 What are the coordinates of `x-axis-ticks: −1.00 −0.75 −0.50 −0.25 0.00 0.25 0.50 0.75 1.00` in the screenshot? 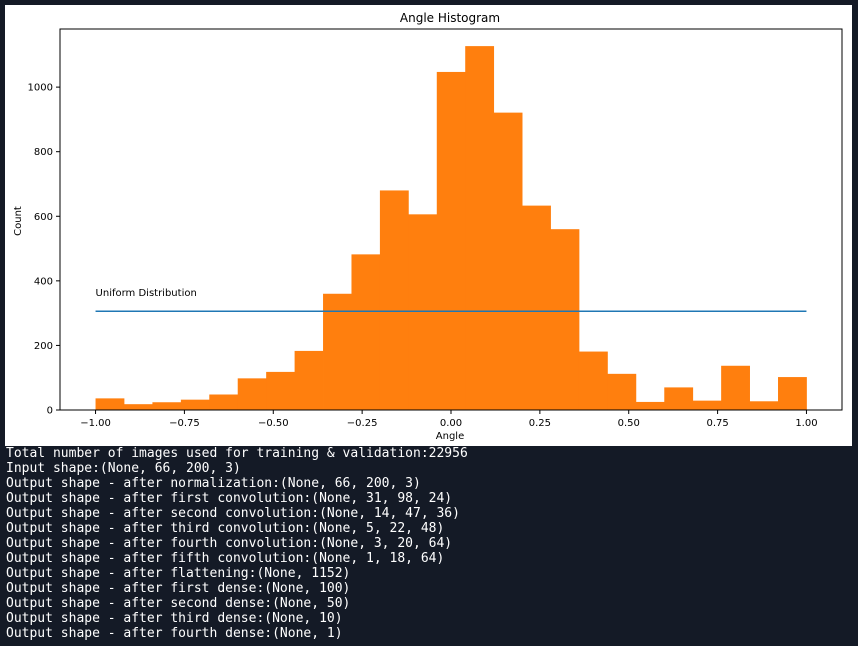 It's located at (449, 419).